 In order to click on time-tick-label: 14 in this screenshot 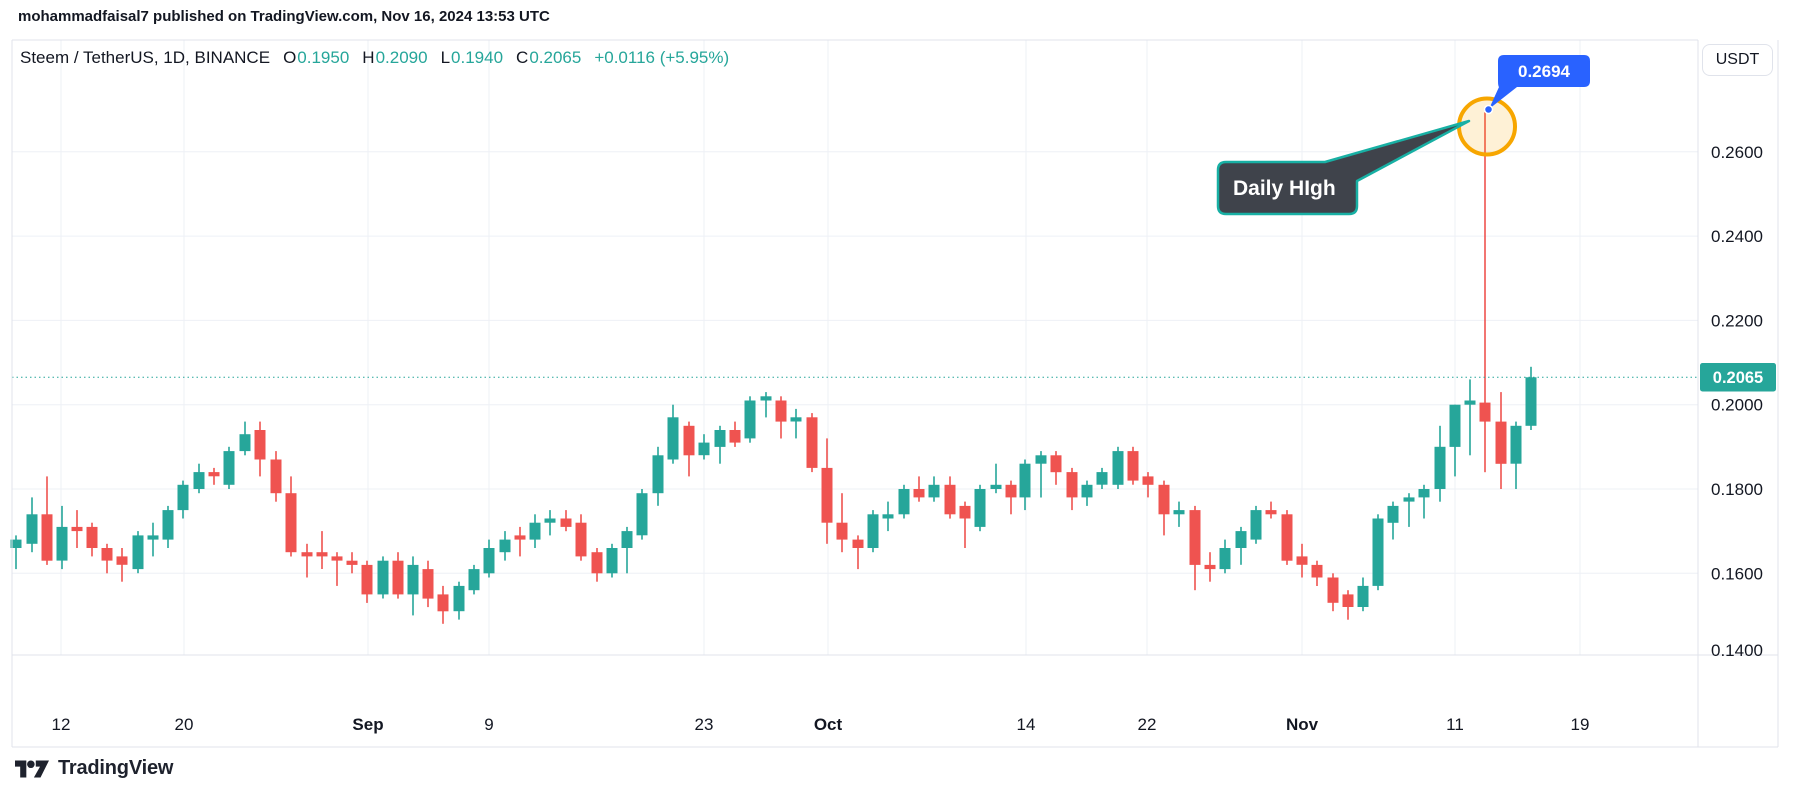, I will do `click(1026, 724)`.